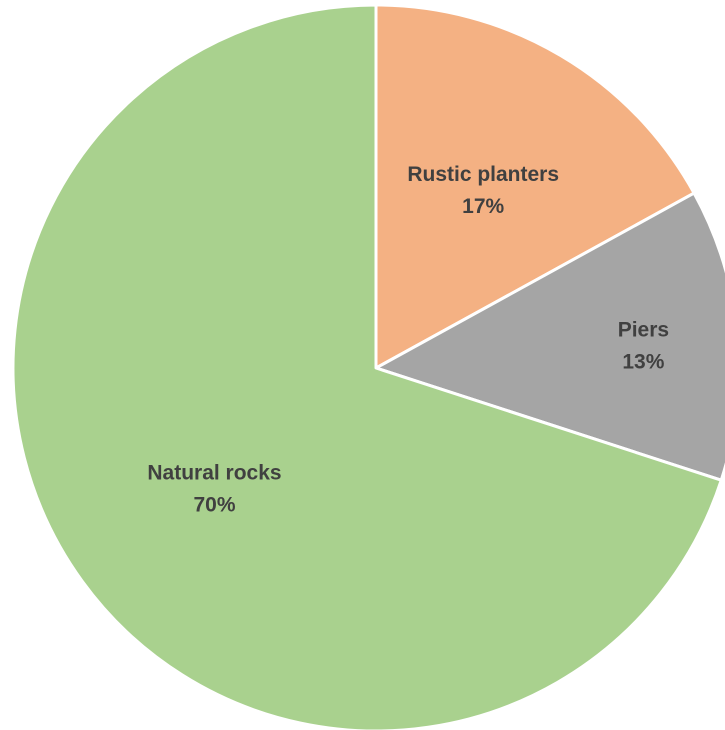 The height and width of the screenshot is (730, 725). What do you see at coordinates (643, 330) in the screenshot?
I see `slice-category-label: Piers` at bounding box center [643, 330].